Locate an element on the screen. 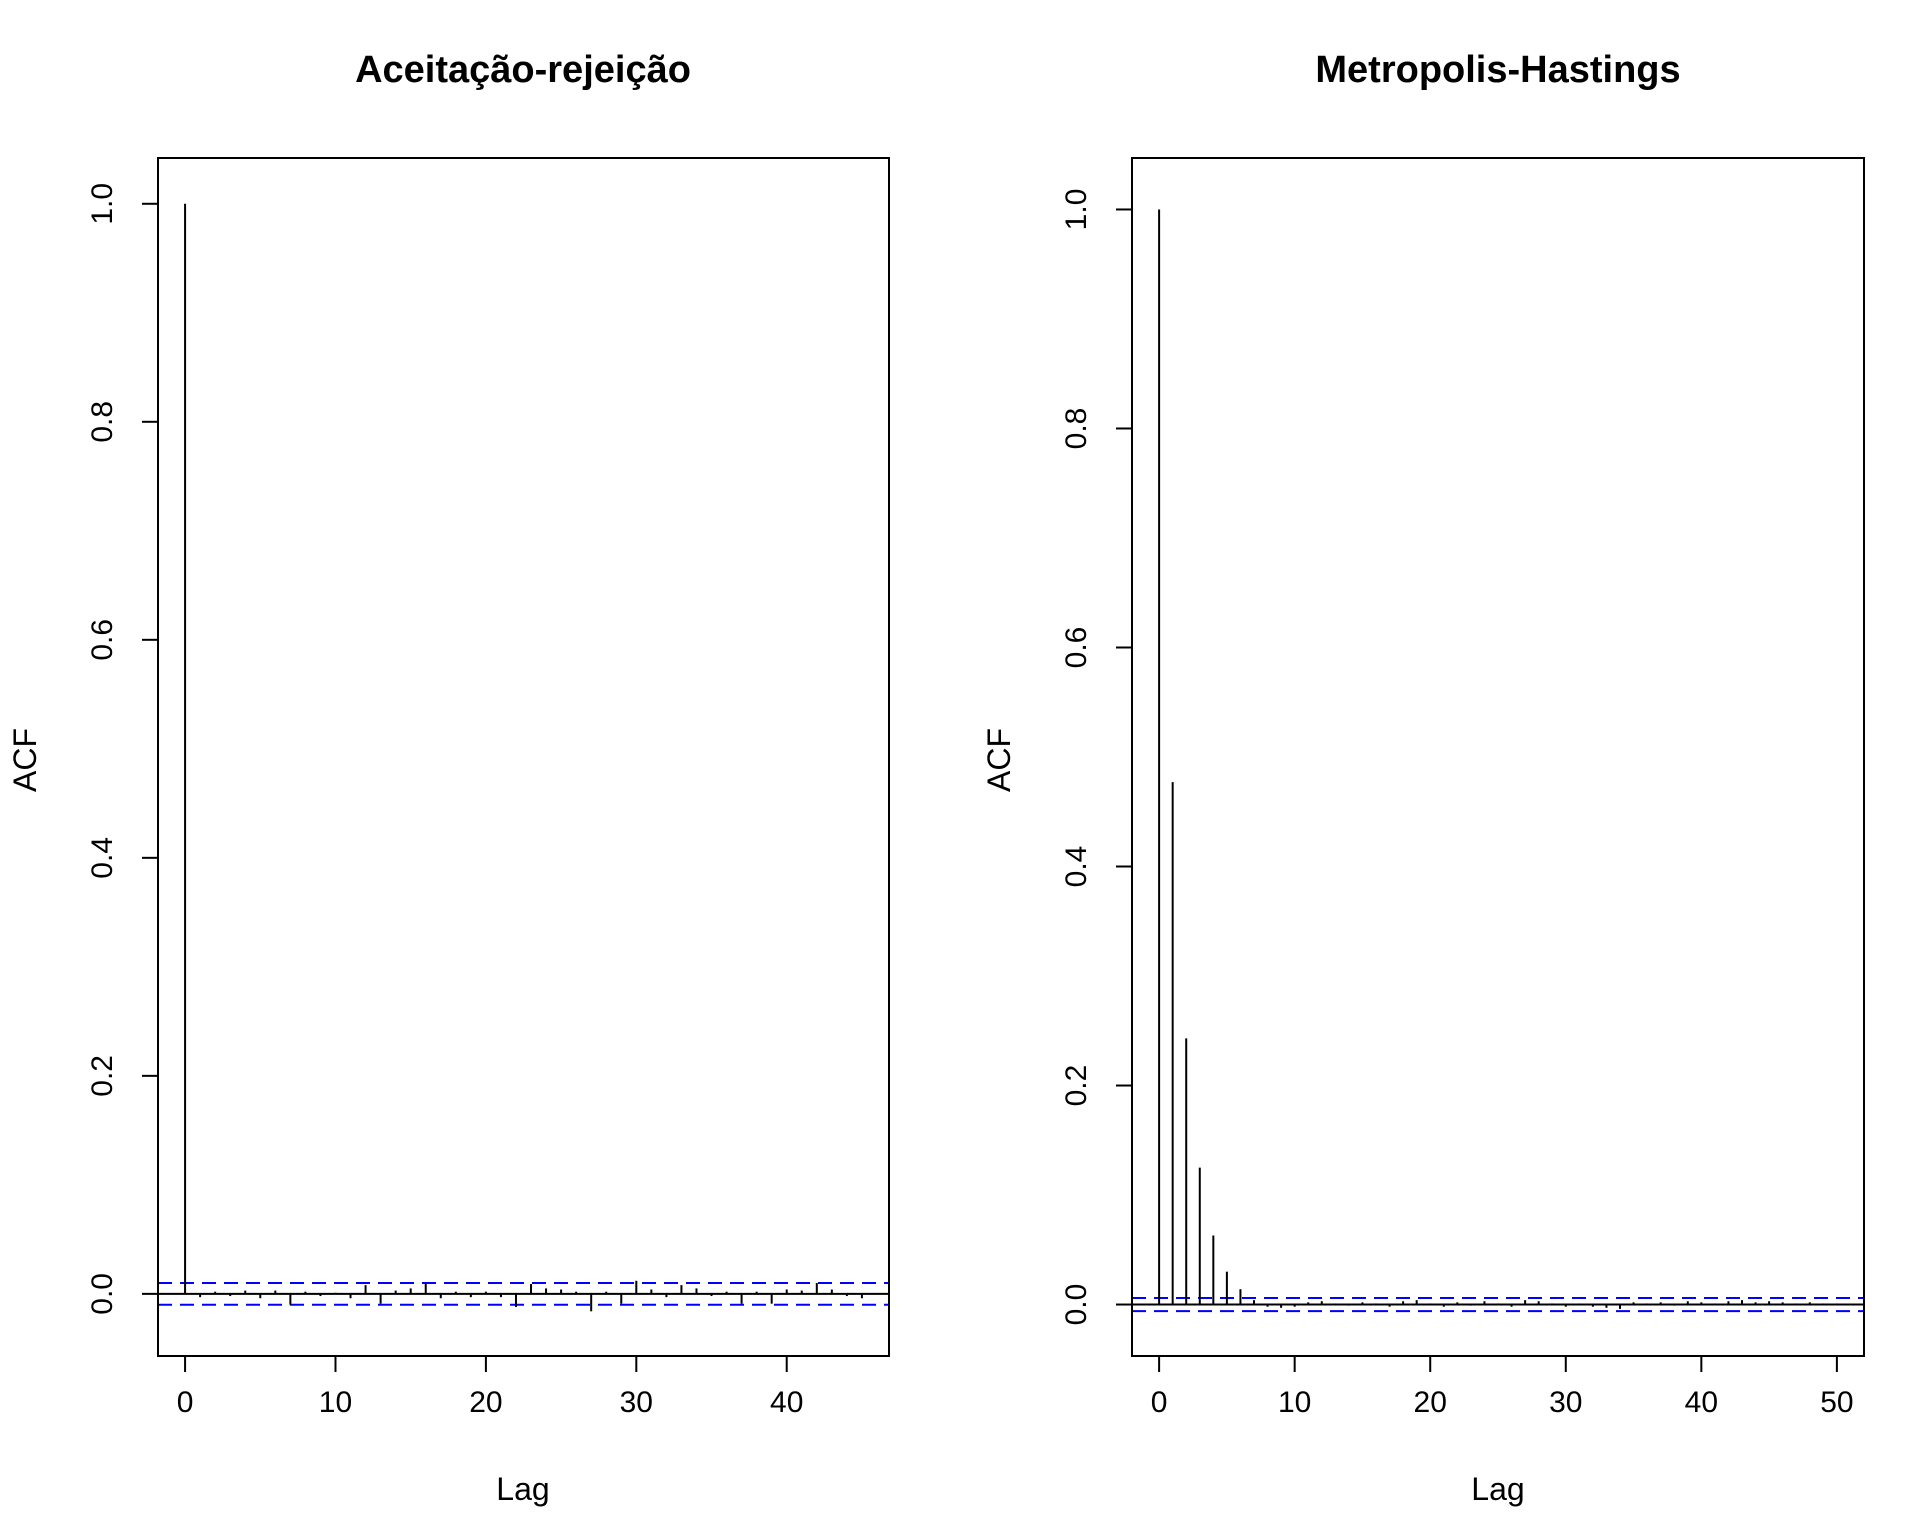 This screenshot has width=1920, height=1536. x-axis-ticks: 0 10 20 30 40 is located at coordinates (490, 1387).